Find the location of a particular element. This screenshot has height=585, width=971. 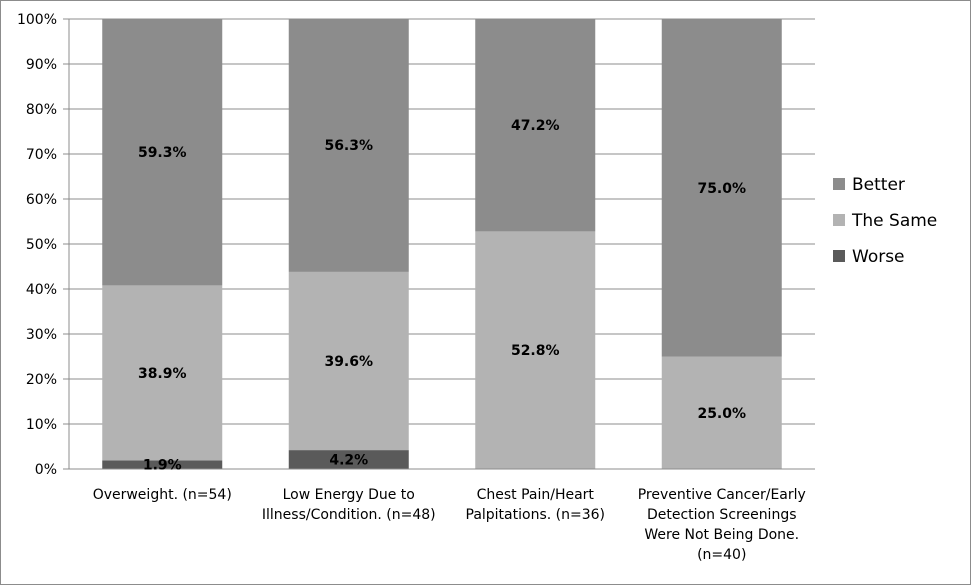

data-label: 1.9% is located at coordinates (162, 466).